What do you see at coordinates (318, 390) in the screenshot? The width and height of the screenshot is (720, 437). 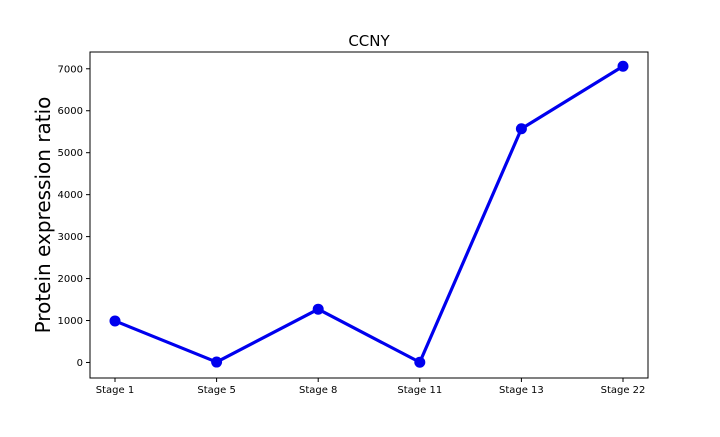 I see `x-tick-label: Stage 8` at bounding box center [318, 390].